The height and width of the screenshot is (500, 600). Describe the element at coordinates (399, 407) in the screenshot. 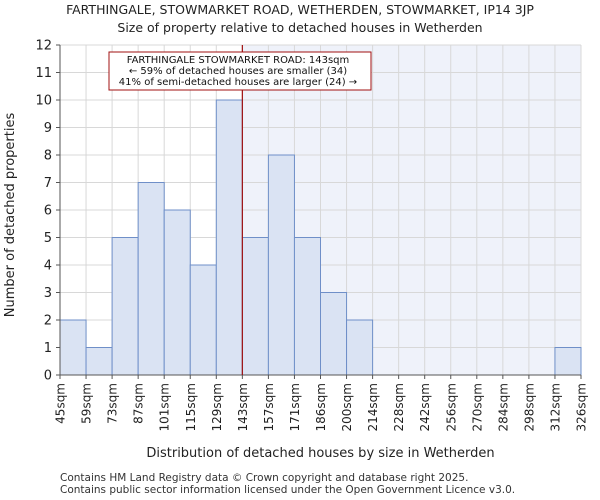

I see `x-tick-label: 228sqm` at that location.